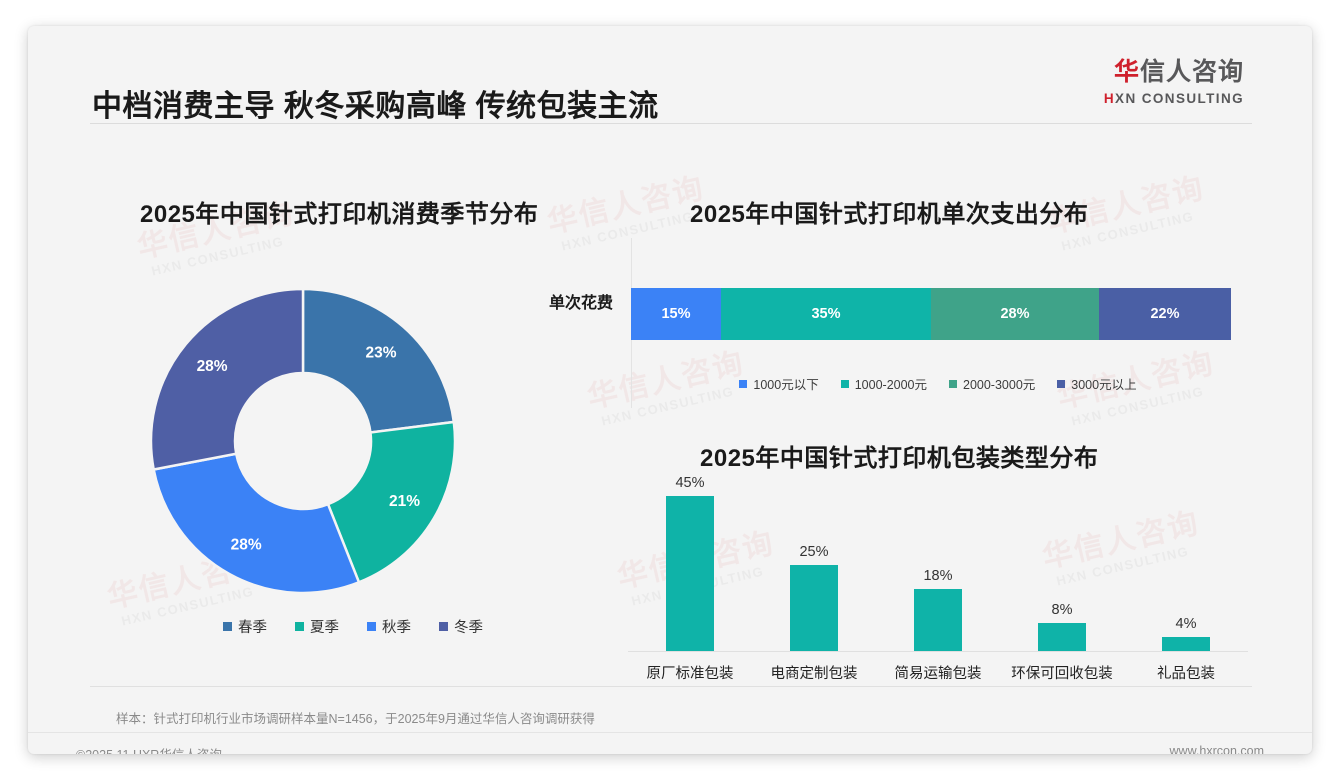 The height and width of the screenshot is (780, 1340). What do you see at coordinates (1186, 633) in the screenshot?
I see `column-group: 4%` at bounding box center [1186, 633].